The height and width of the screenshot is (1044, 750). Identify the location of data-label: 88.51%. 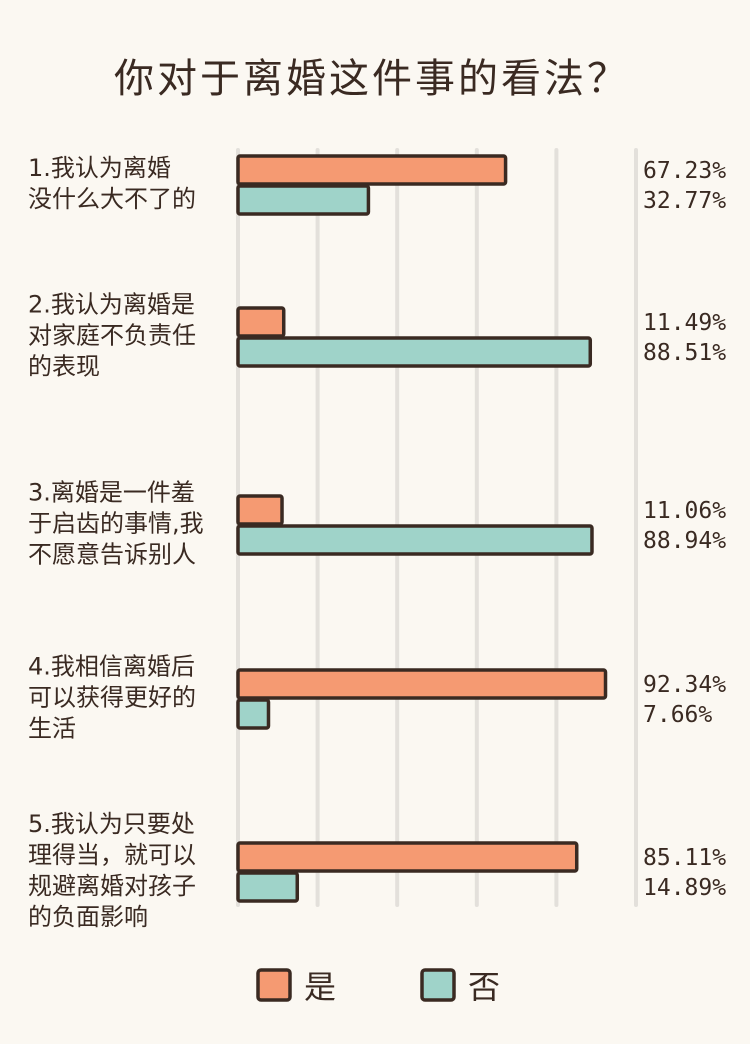
(684, 353).